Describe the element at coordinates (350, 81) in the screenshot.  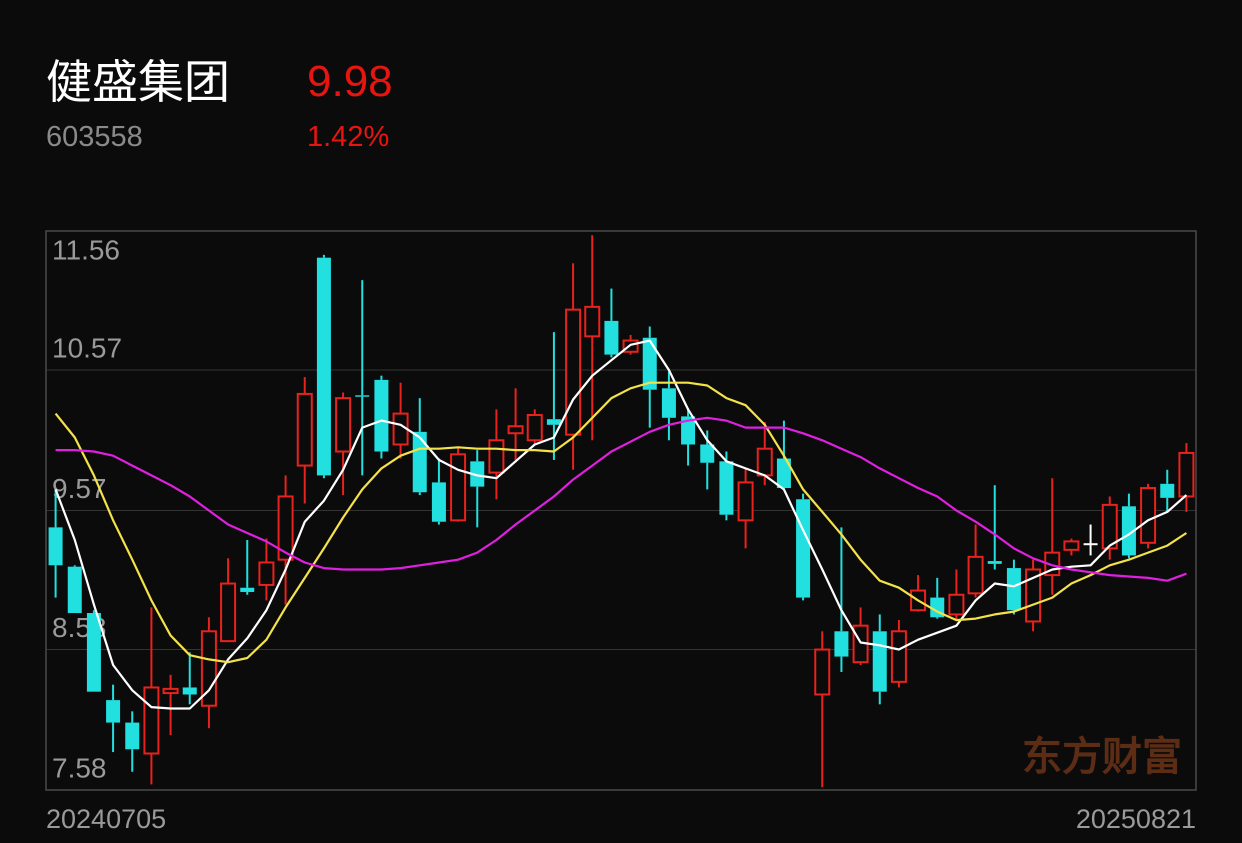
I see `stock-price: 9.98` at that location.